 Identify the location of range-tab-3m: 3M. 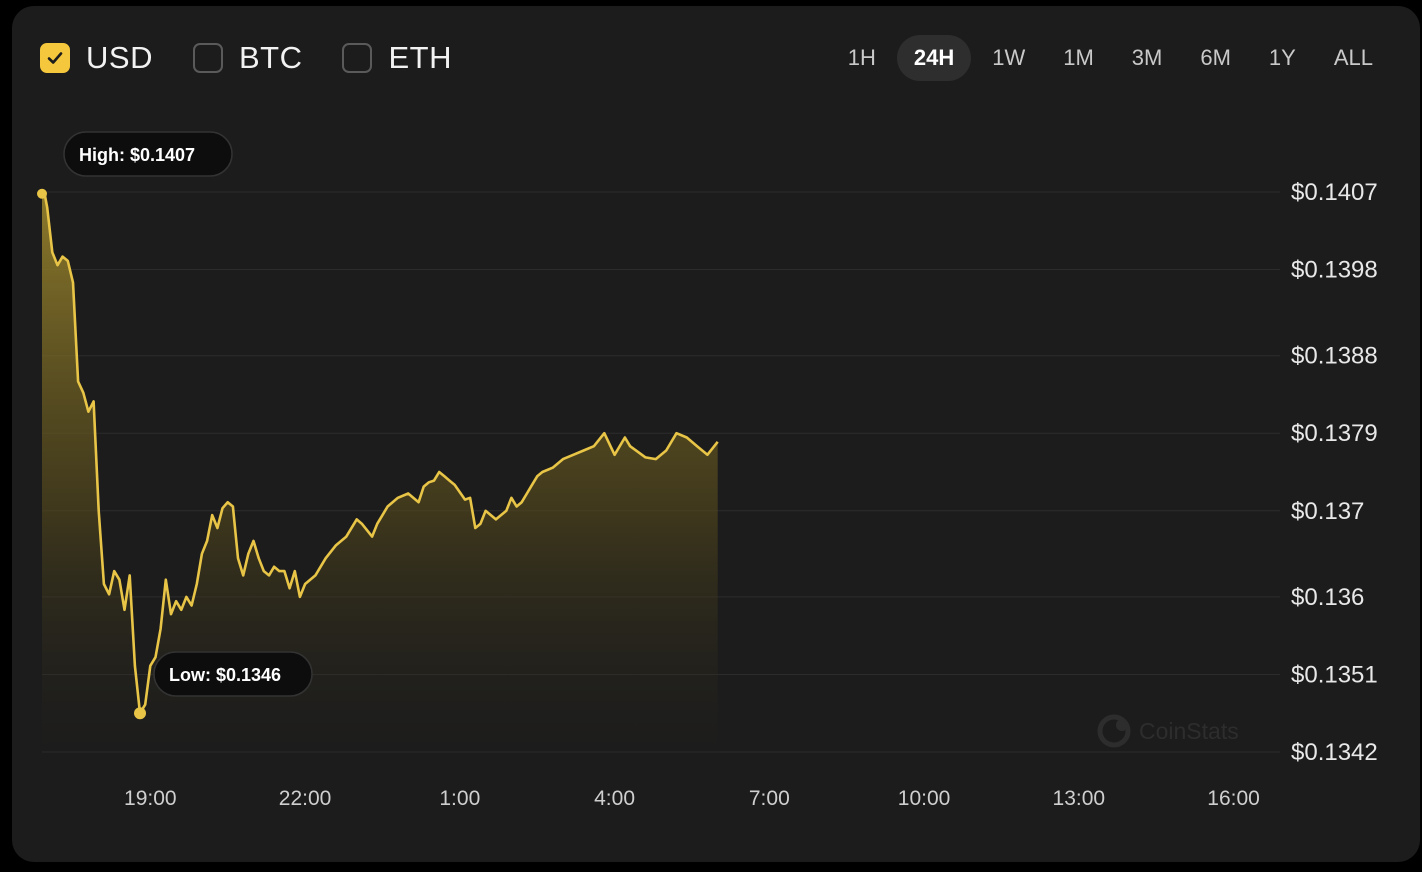
(1147, 57).